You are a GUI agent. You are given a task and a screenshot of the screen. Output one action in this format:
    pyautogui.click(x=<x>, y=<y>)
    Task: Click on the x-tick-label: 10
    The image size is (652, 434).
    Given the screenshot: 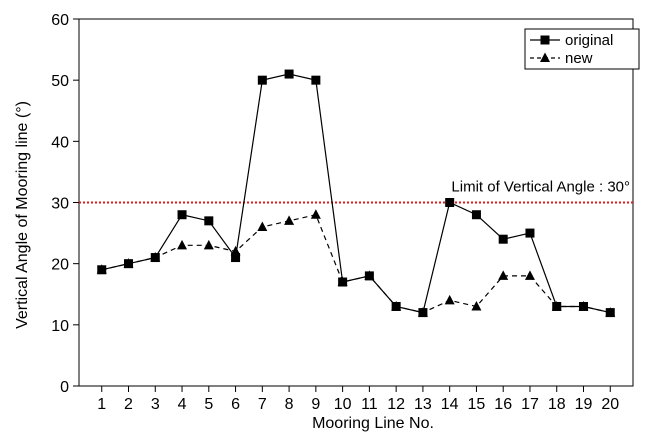 What is the action you would take?
    pyautogui.click(x=343, y=404)
    